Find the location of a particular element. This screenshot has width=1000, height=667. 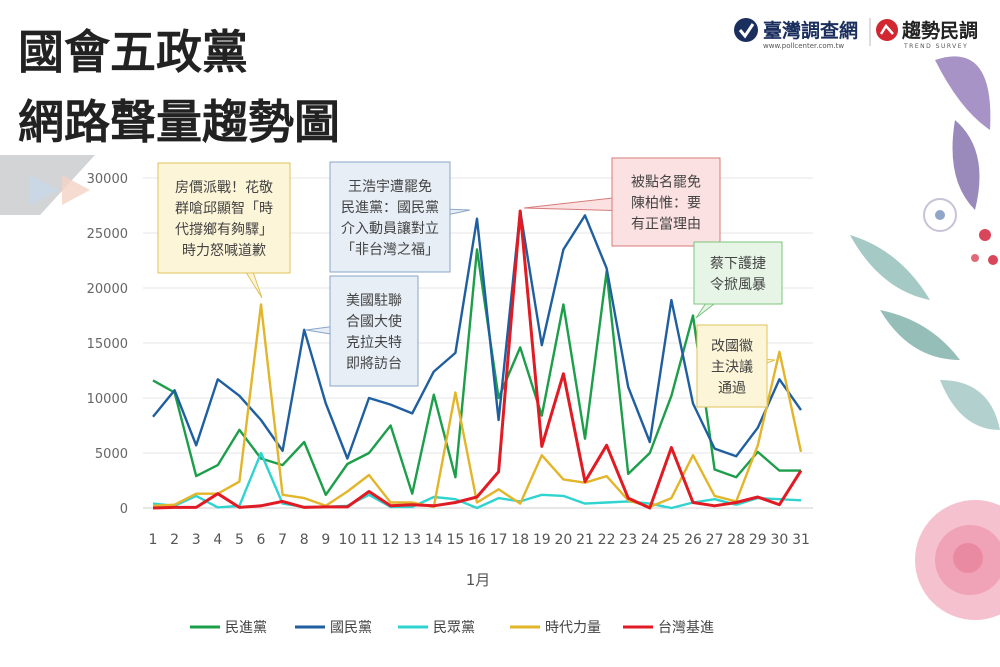

logo-left: 臺灣調查網 www.pollcenter.com.tw is located at coordinates (802, 34).